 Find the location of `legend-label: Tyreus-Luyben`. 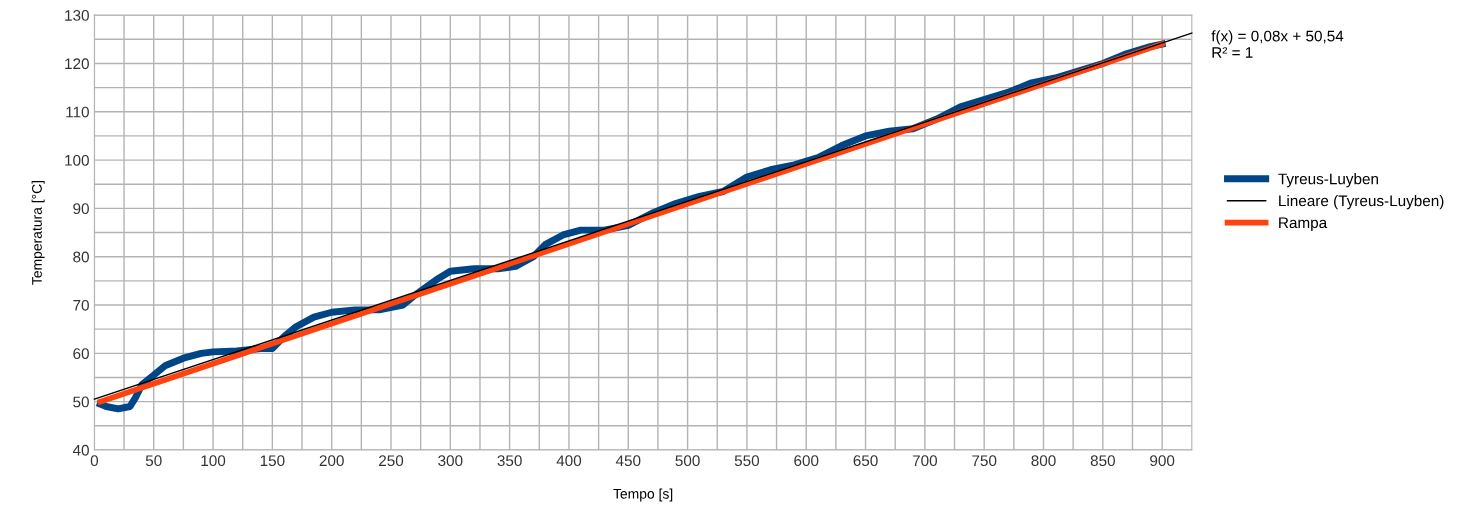

legend-label: Tyreus-Luyben is located at coordinates (1328, 180).